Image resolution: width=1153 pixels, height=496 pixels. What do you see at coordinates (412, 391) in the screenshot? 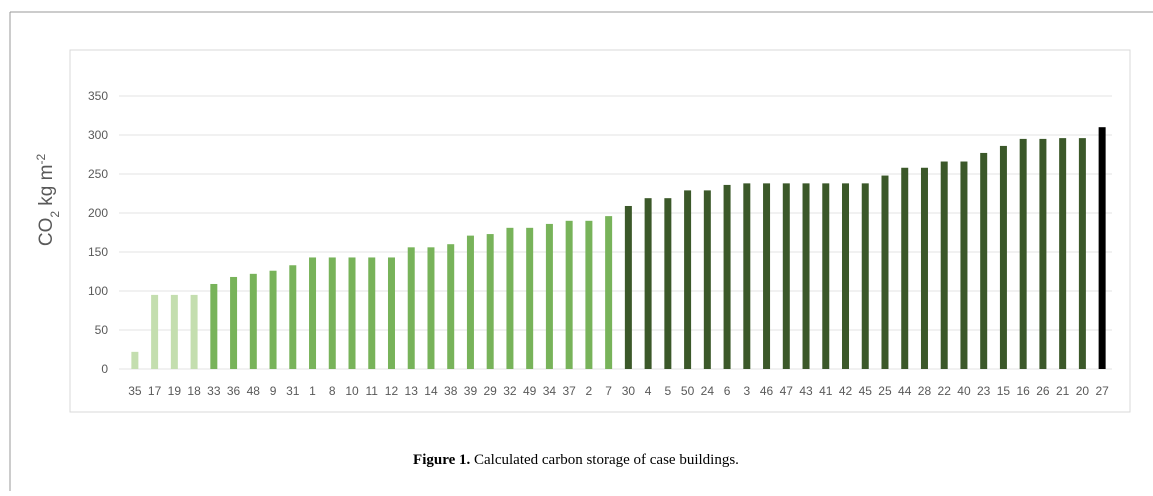
I see `x-tick-label: 13` at bounding box center [412, 391].